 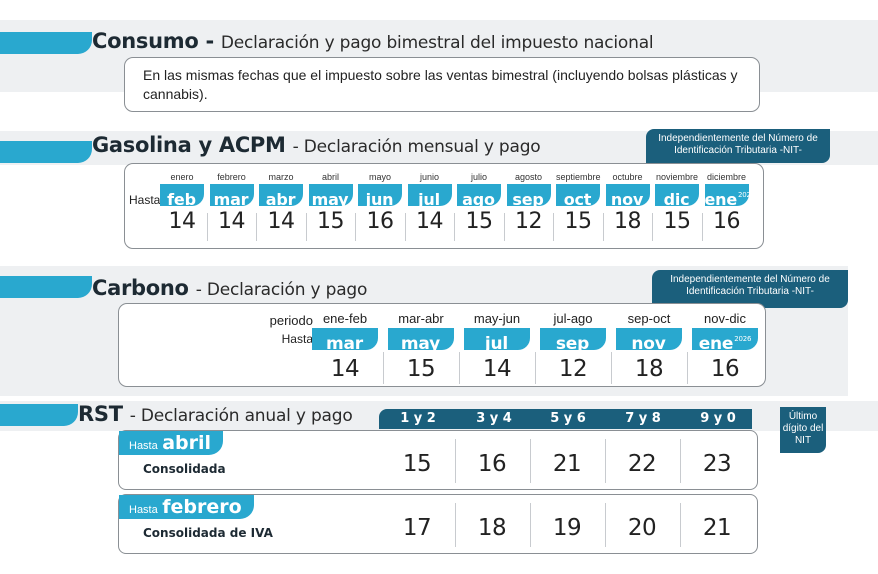 I want to click on rst-row-1-value: 16, so click(x=492, y=464).